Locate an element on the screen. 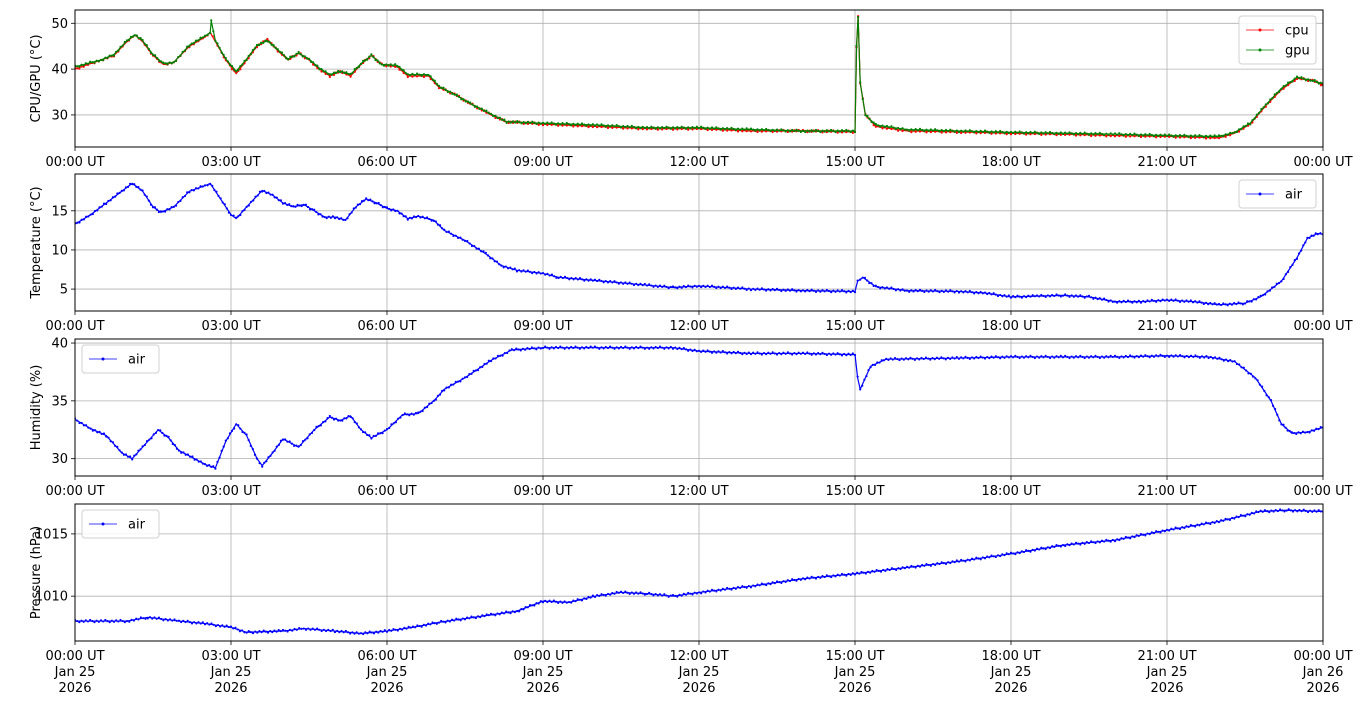 The width and height of the screenshot is (1364, 711). x-tick-label-line: 12:00 UT is located at coordinates (698, 656).